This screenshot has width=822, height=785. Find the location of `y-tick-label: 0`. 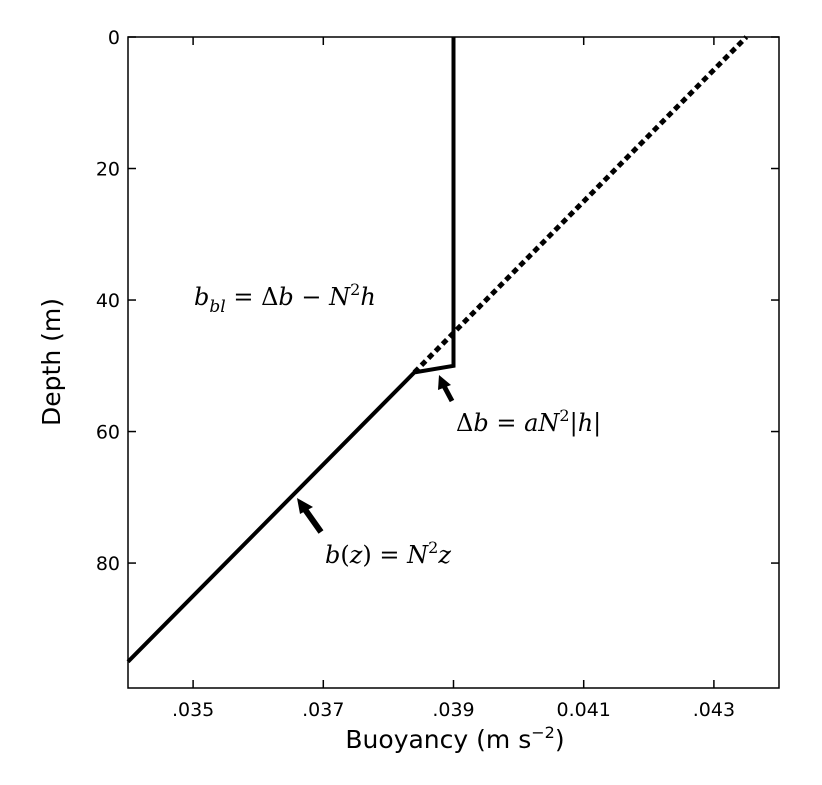

y-tick-label: 0 is located at coordinates (114, 38).